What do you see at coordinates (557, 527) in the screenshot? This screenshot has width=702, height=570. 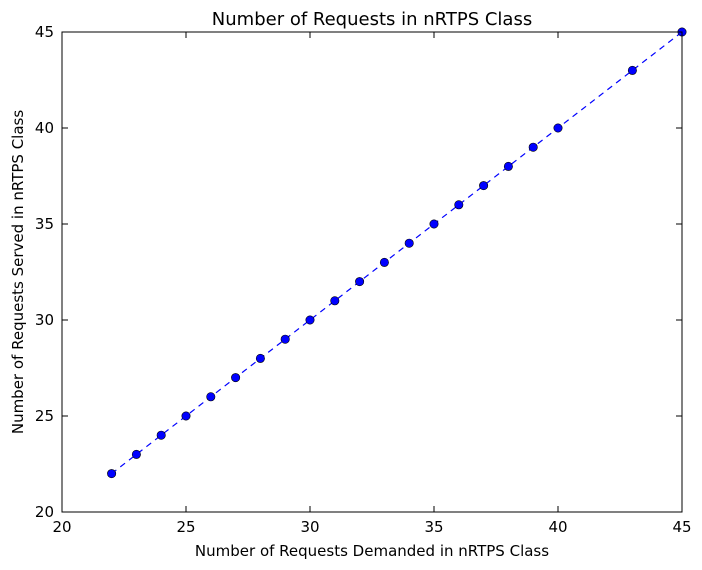 I see `x-tick-label: 40` at bounding box center [557, 527].